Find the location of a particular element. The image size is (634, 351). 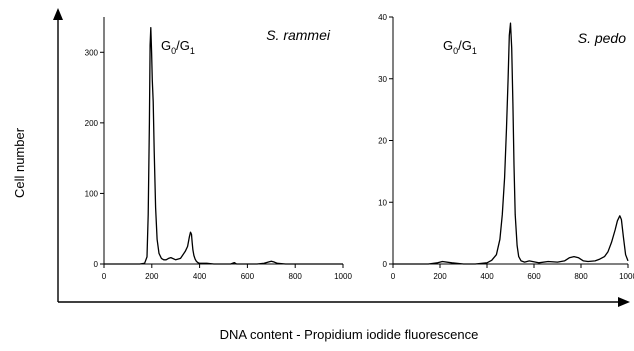

peak-annotation-s-rammei: G0/G1 is located at coordinates (178, 47).